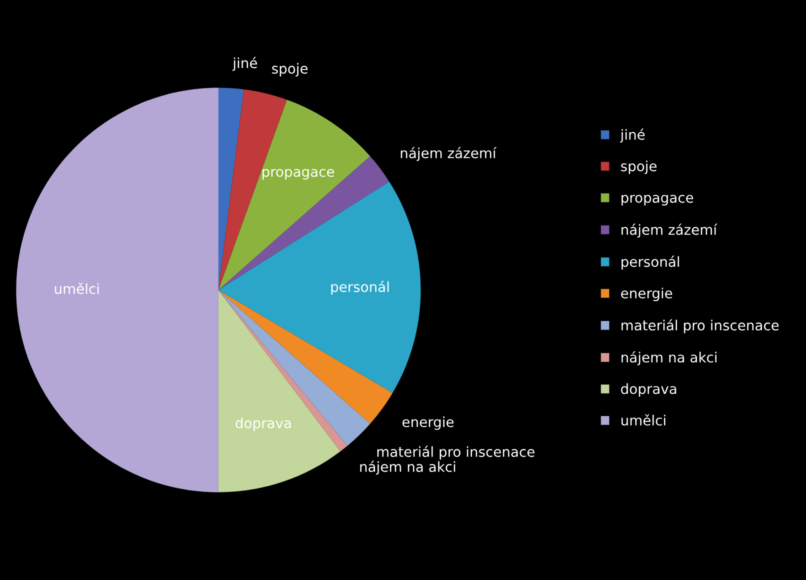 Image resolution: width=806 pixels, height=580 pixels. I want to click on legend-label: jiné, so click(632, 135).